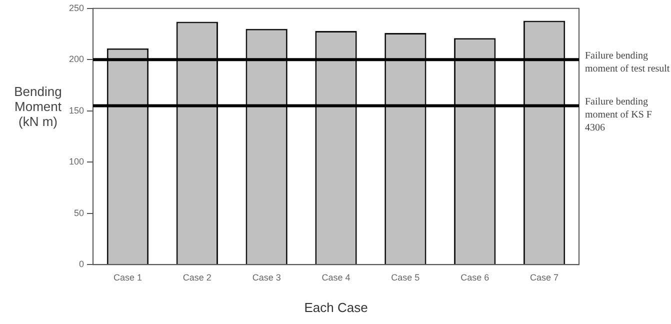 The width and height of the screenshot is (671, 324). What do you see at coordinates (336, 277) in the screenshot?
I see `x-tick-label: Case 4` at bounding box center [336, 277].